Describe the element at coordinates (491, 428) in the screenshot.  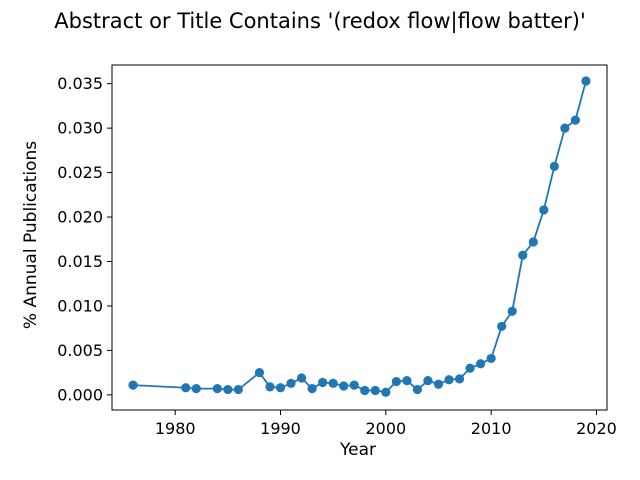
I see `x-tick-label: 2010` at that location.